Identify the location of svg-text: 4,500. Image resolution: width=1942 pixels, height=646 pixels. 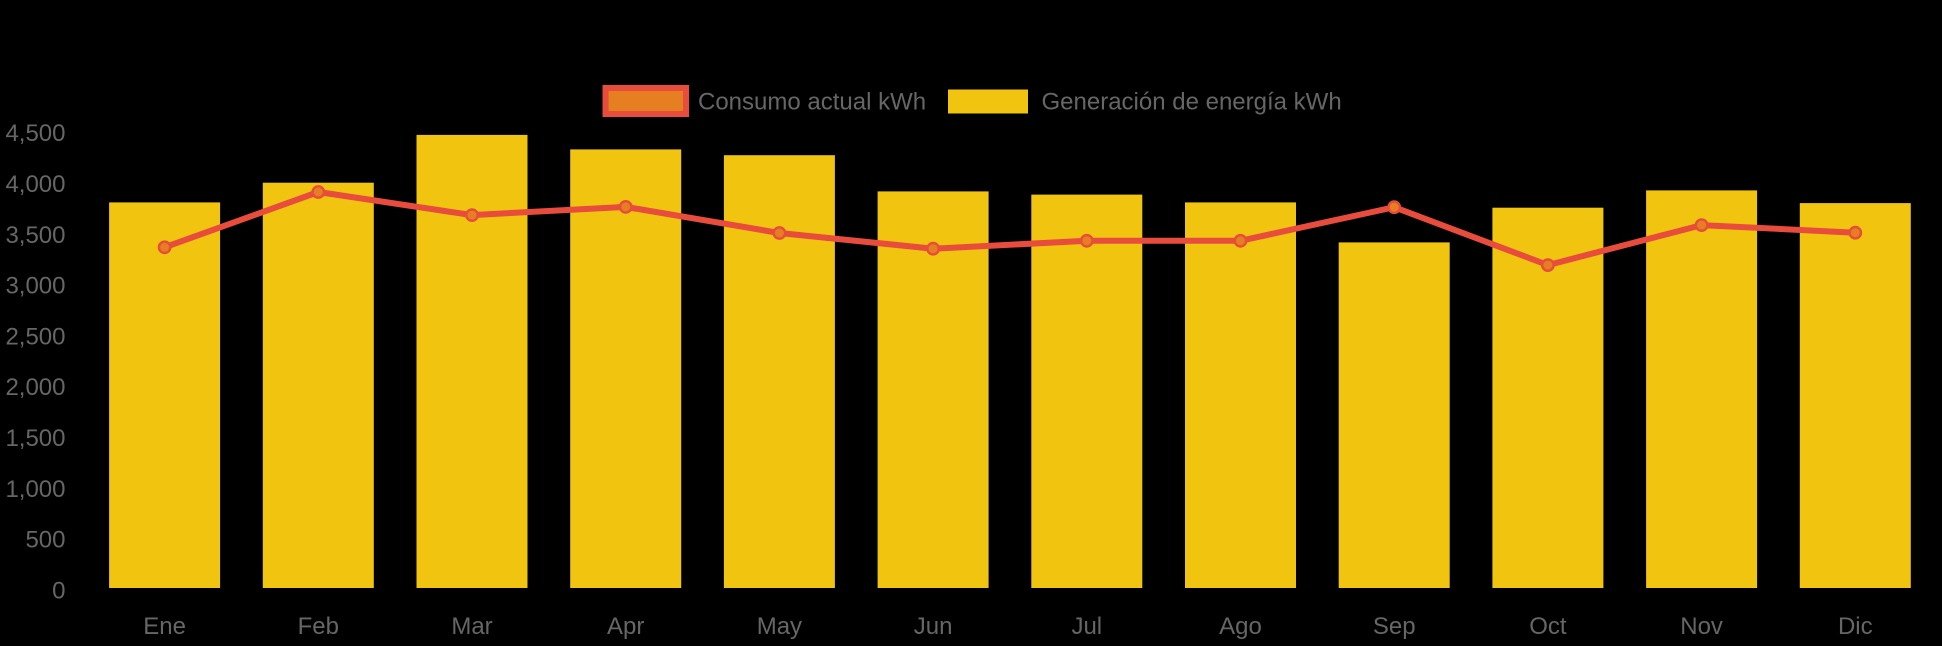
(35, 133).